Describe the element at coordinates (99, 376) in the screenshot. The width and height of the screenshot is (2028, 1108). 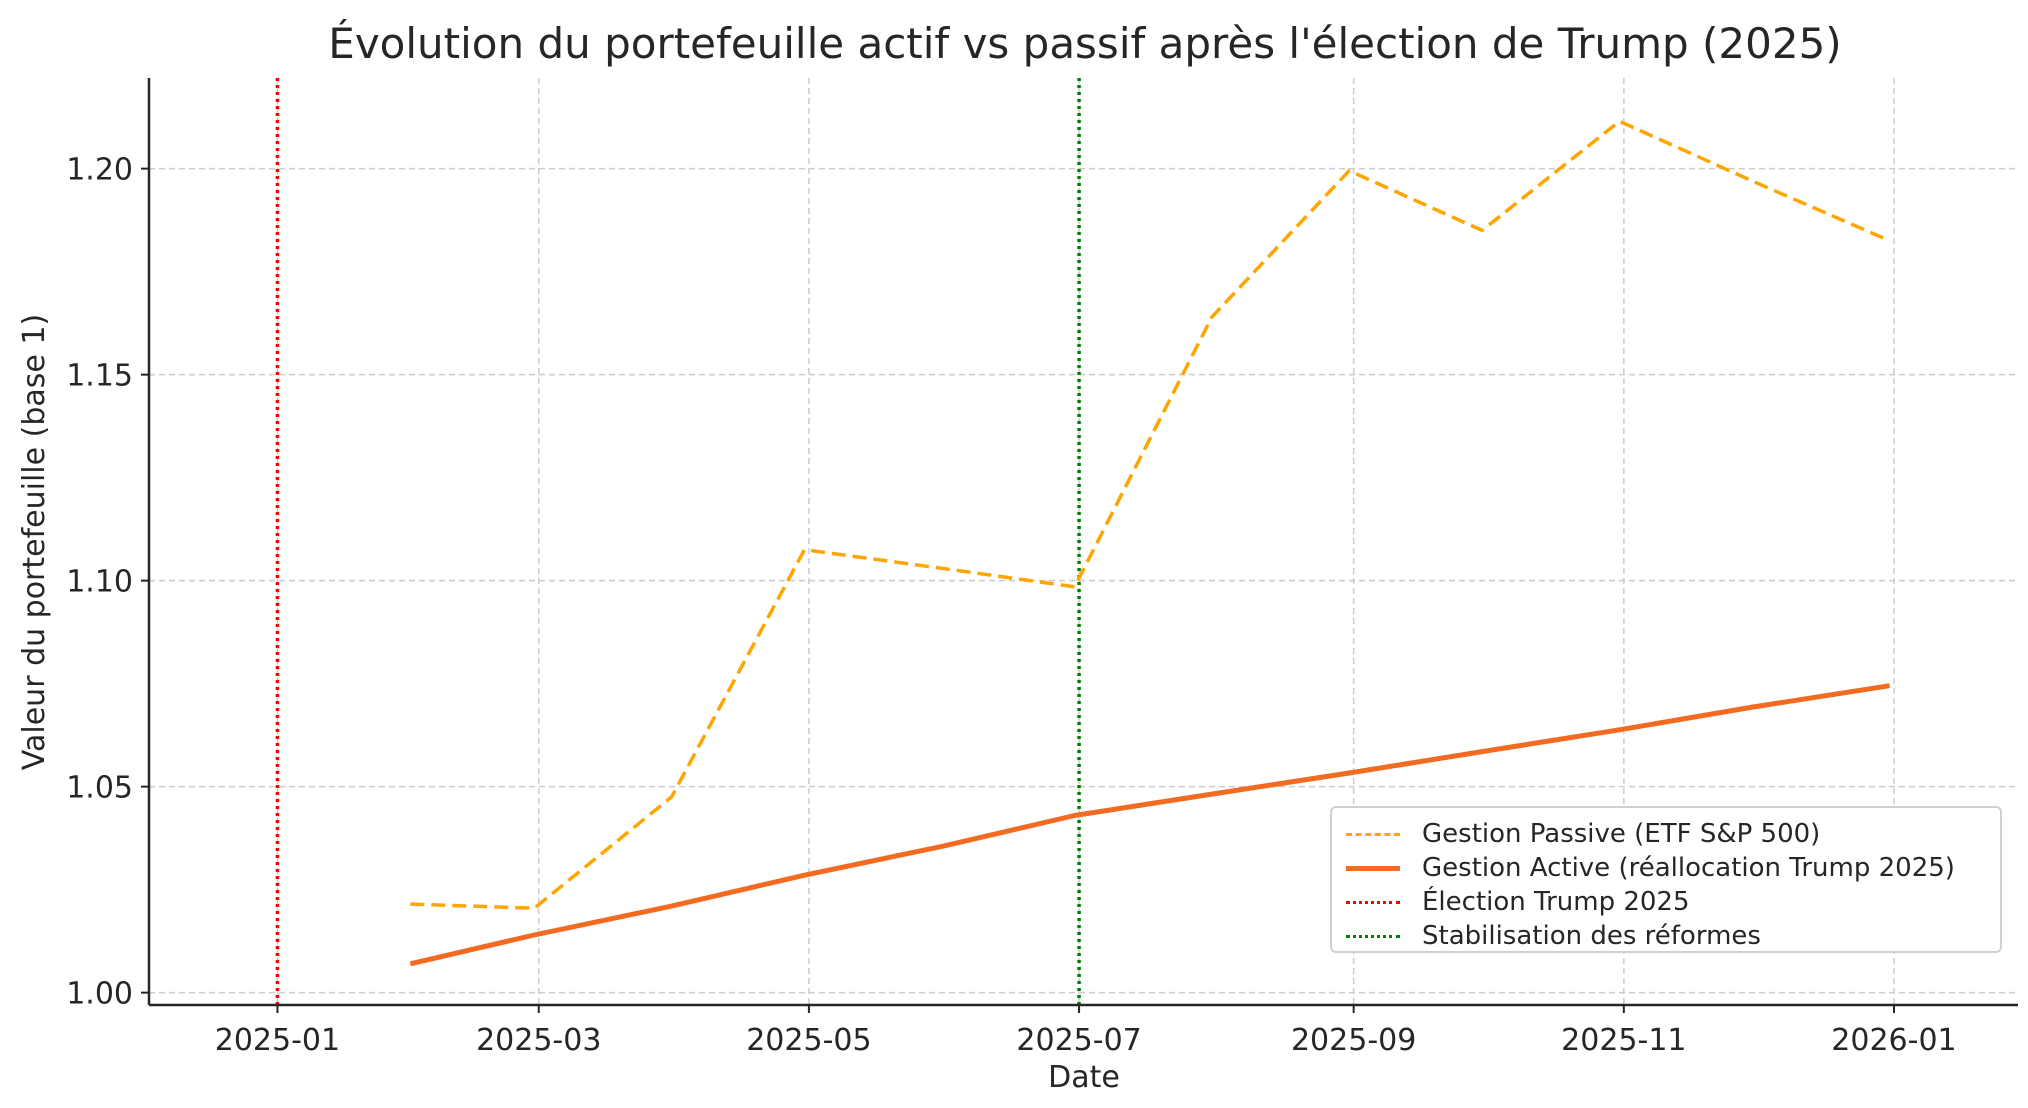
I see `y-tick-label: 1.15` at that location.